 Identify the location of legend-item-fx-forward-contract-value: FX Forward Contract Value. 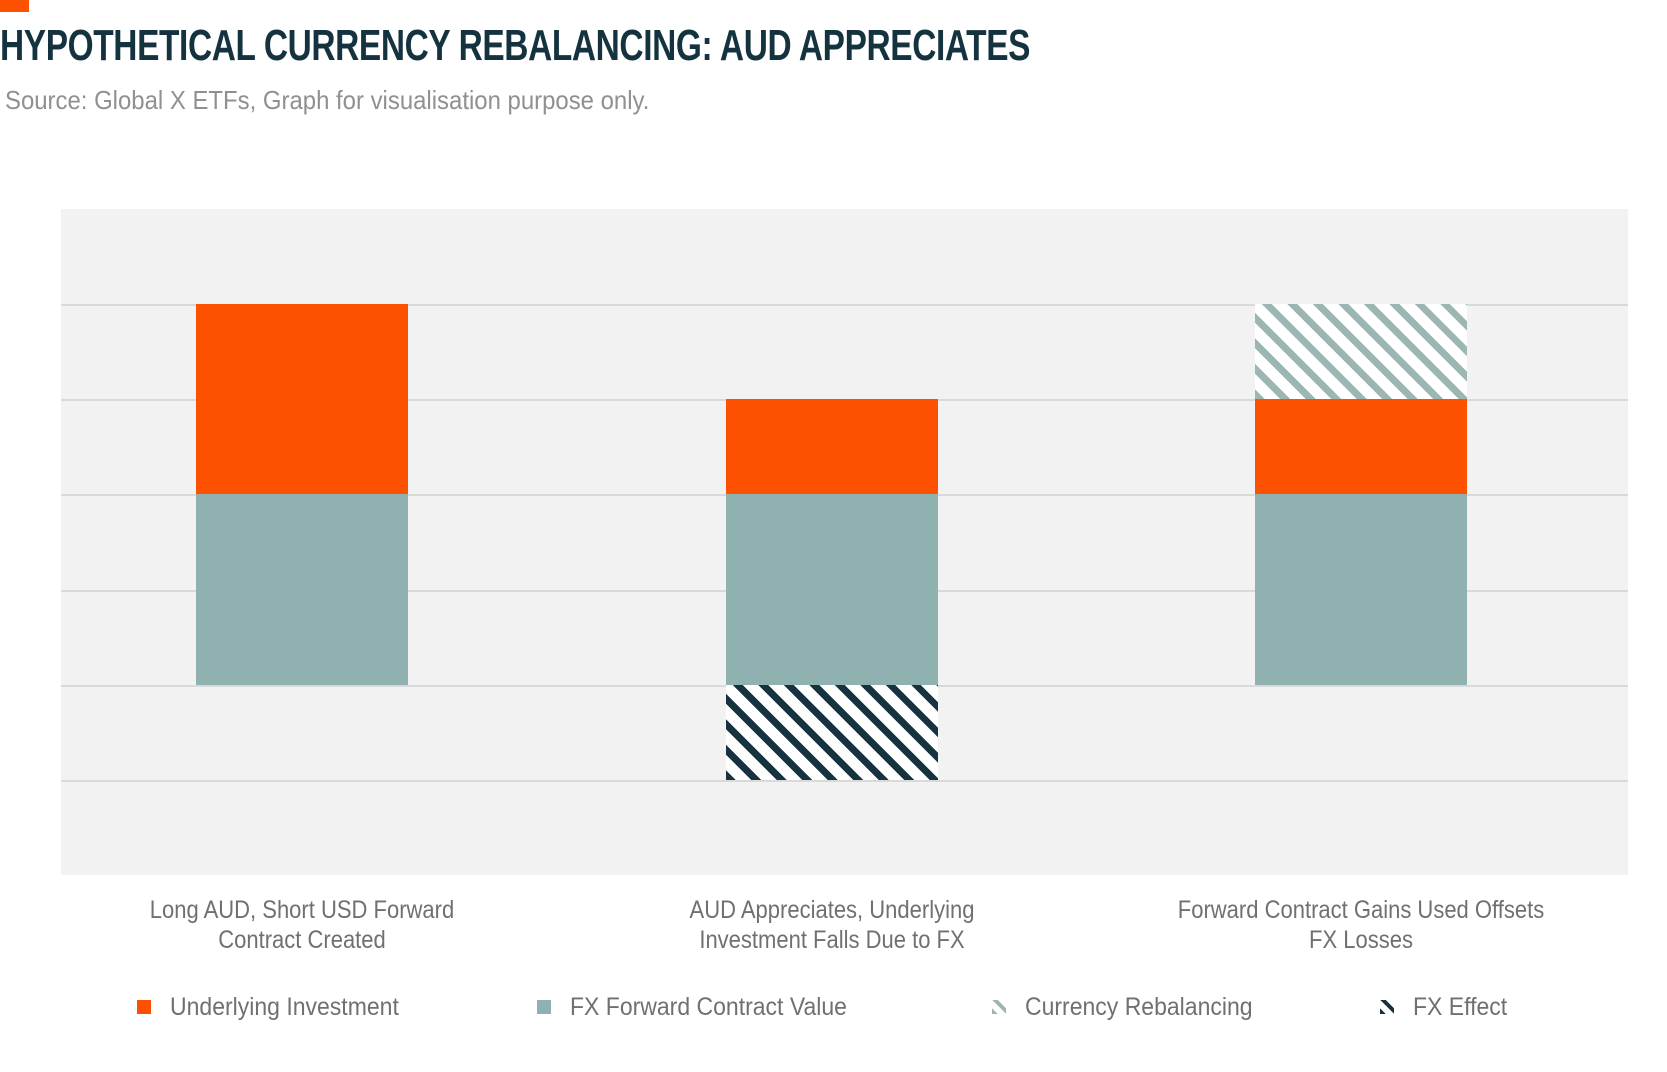
(704, 1007).